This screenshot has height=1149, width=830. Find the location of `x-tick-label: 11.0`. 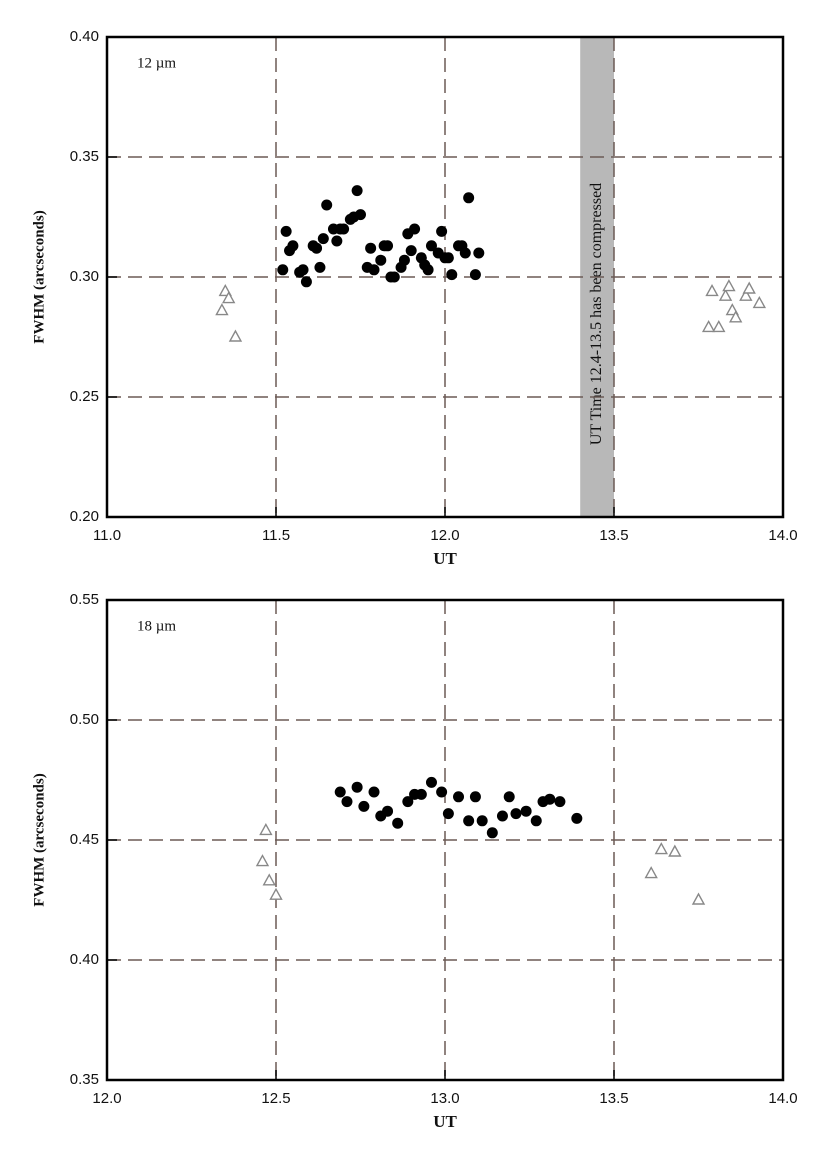

x-tick-label: 11.0 is located at coordinates (107, 535).